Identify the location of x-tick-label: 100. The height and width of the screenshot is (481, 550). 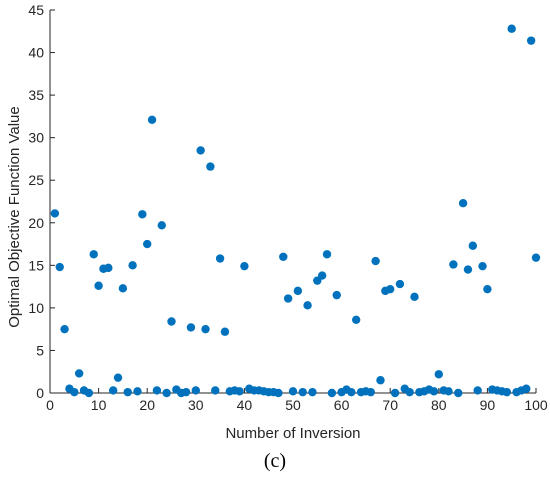
(536, 405).